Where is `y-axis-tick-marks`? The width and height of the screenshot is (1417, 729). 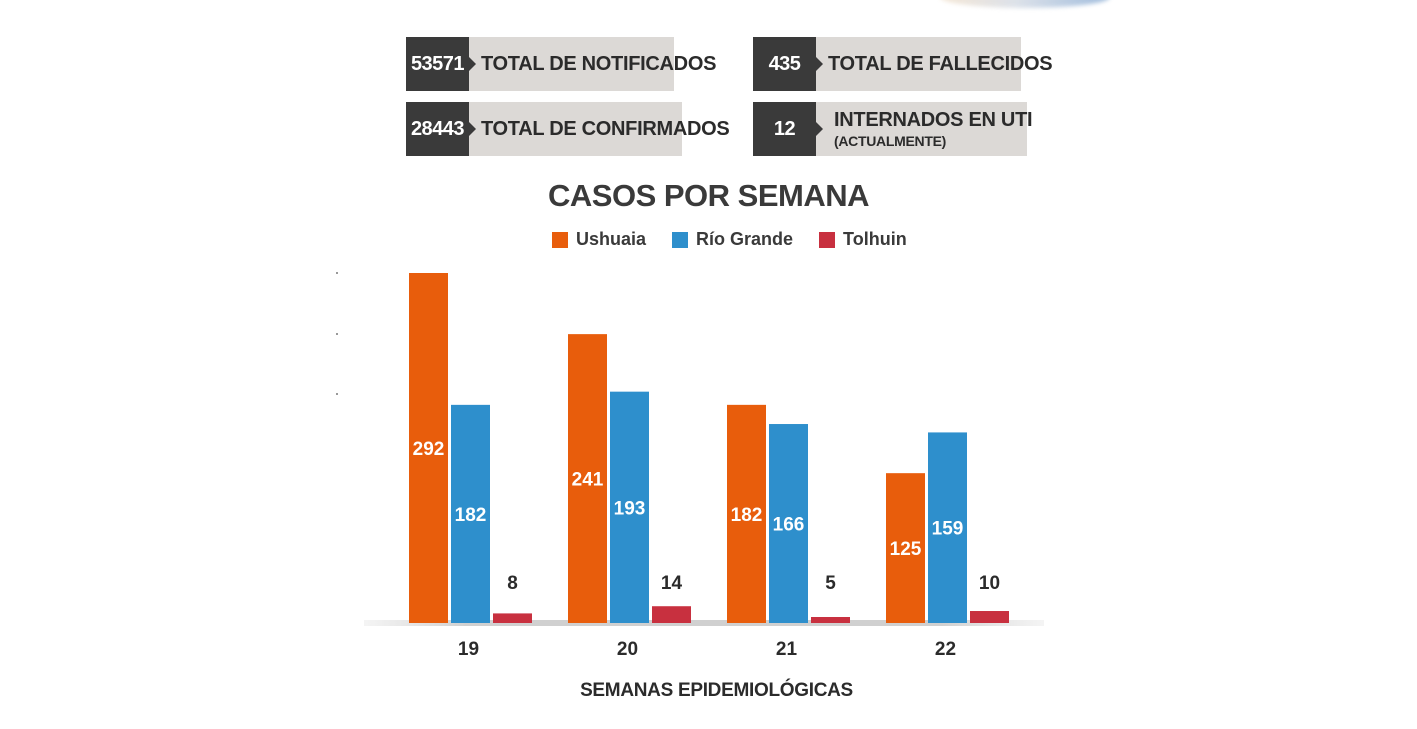
y-axis-tick-marks is located at coordinates (337, 333).